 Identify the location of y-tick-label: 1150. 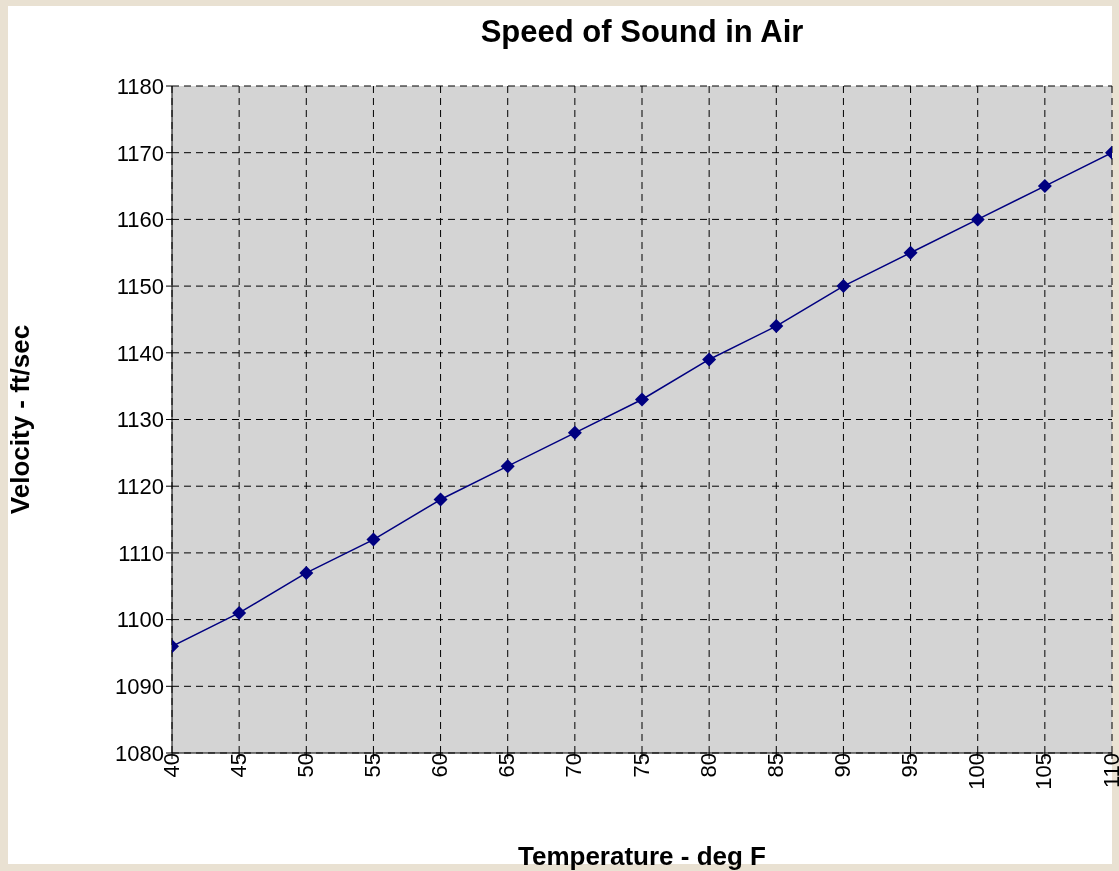
(140, 286).